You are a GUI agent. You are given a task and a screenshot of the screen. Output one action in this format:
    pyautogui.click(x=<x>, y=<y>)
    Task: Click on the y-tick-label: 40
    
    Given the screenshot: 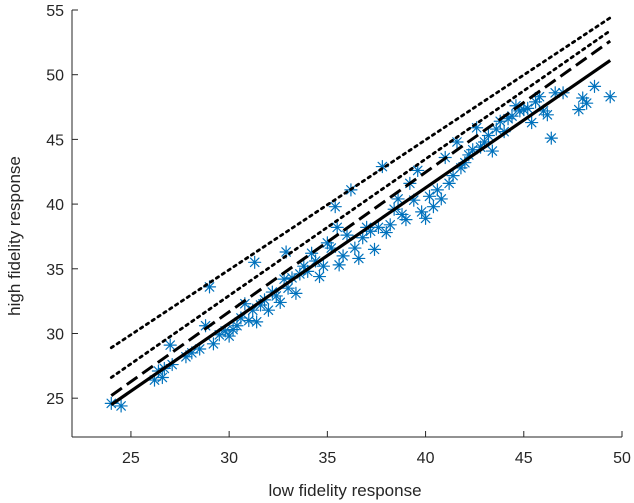 What is the action you would take?
    pyautogui.click(x=55, y=205)
    